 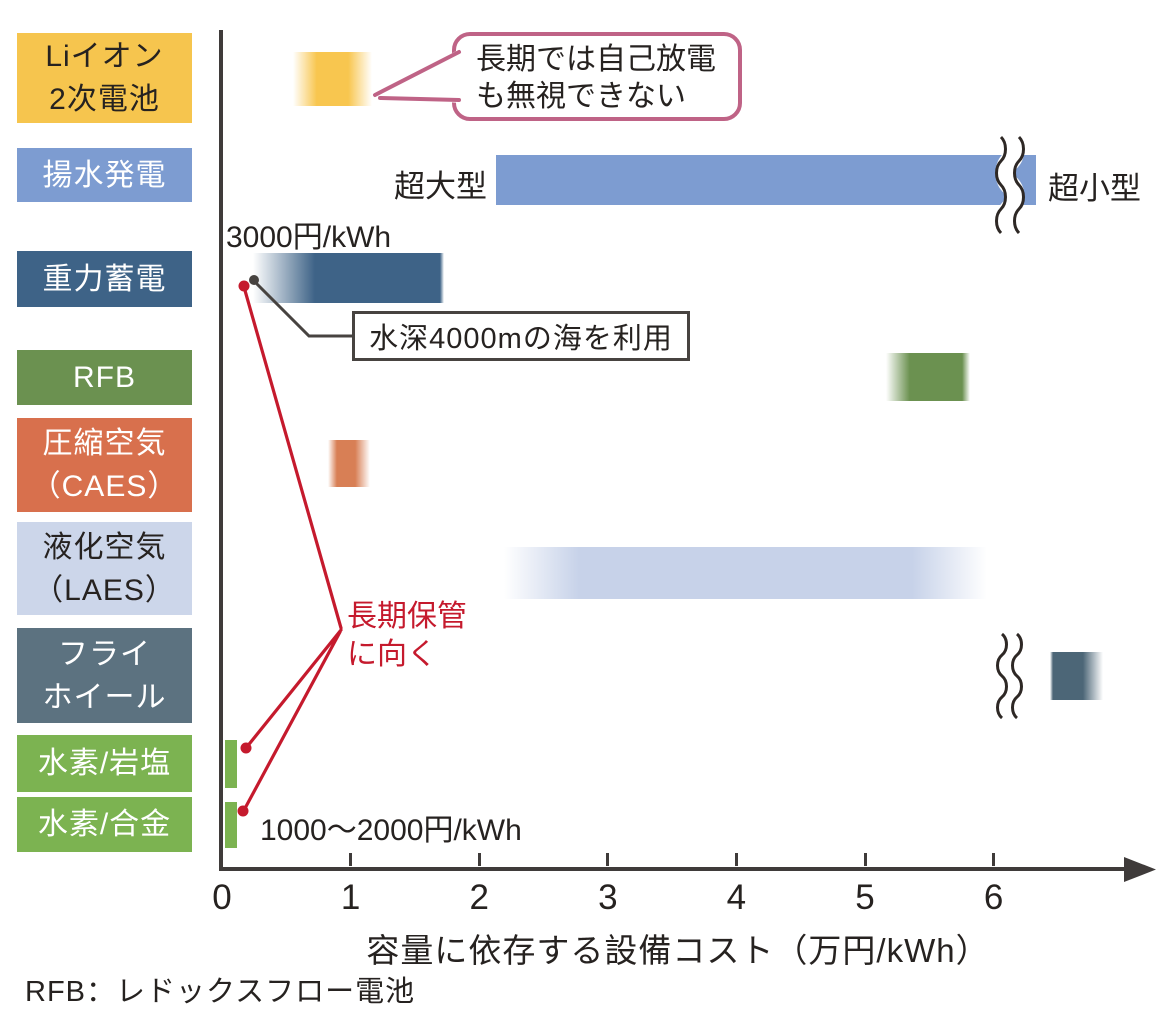 I want to click on category-label-line: 揚水発電, so click(x=104, y=175).